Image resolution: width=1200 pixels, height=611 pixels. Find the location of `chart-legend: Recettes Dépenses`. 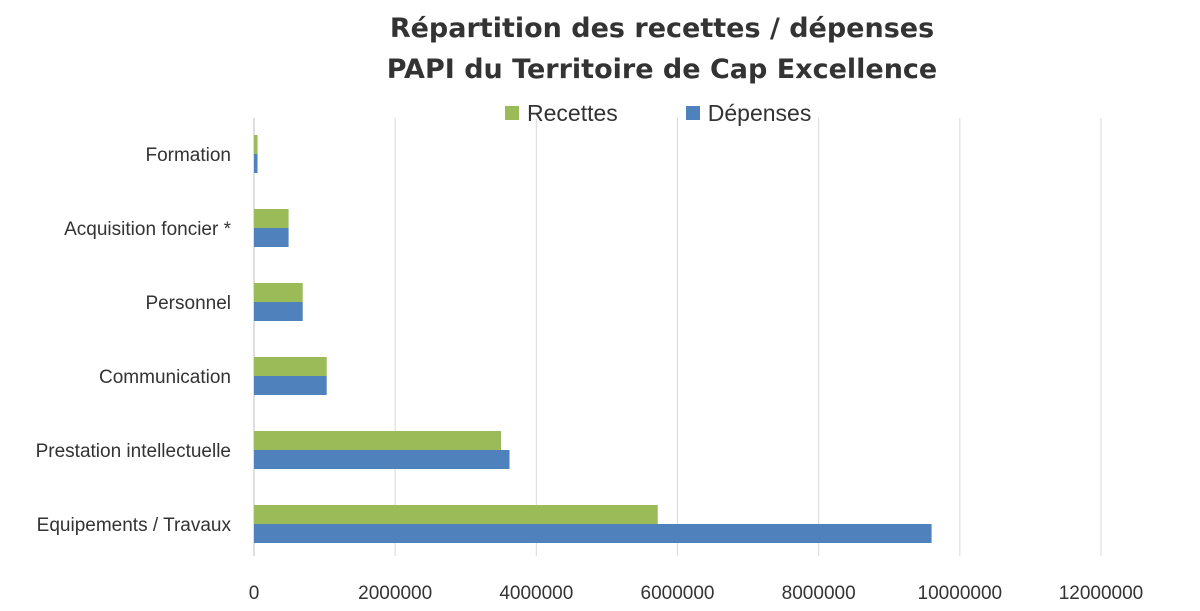

chart-legend: Recettes Dépenses is located at coordinates (692, 113).